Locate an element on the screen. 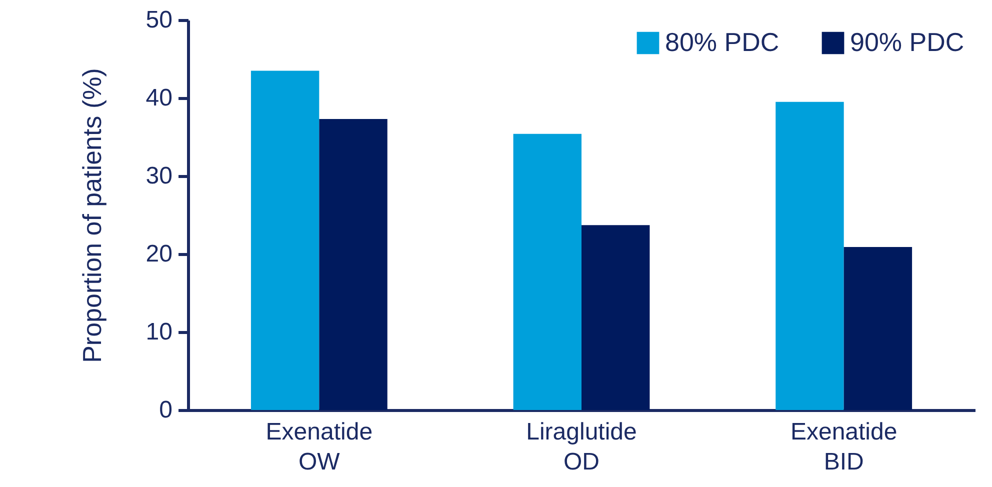 The height and width of the screenshot is (487, 992). x-tick-label: Exenatide OW is located at coordinates (319, 447).